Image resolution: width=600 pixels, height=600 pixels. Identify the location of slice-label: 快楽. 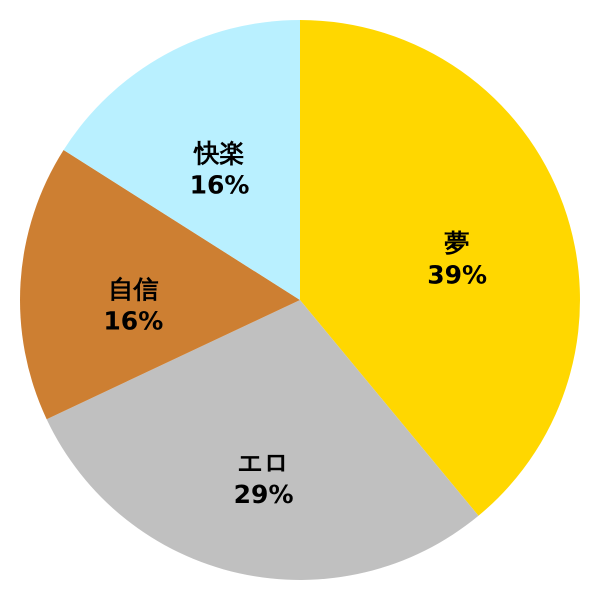
(218, 153).